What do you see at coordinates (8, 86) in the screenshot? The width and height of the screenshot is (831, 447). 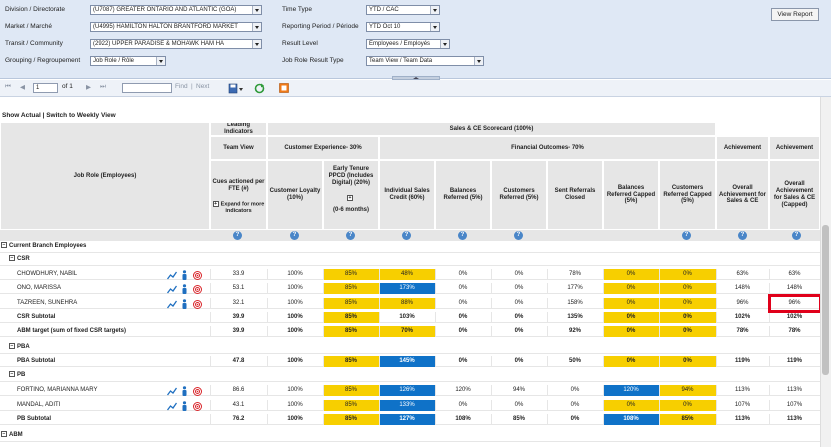 I see `first-page-icon: ⏮` at bounding box center [8, 86].